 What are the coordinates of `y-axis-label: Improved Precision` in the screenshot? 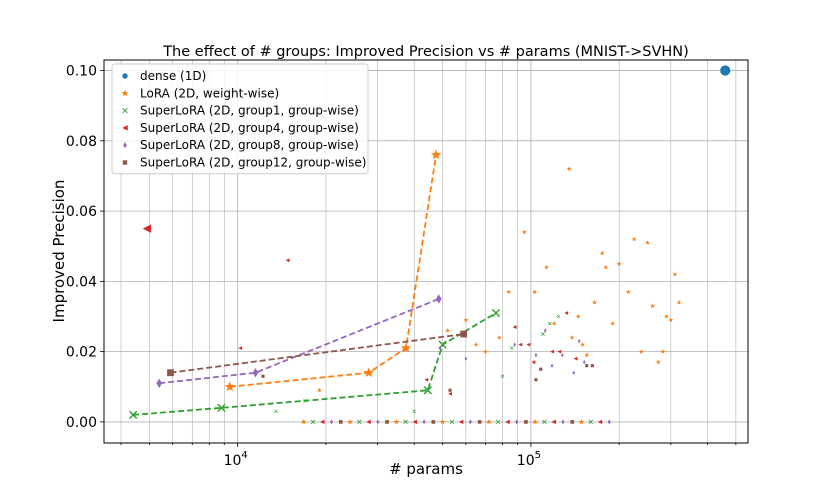 It's located at (59, 251).